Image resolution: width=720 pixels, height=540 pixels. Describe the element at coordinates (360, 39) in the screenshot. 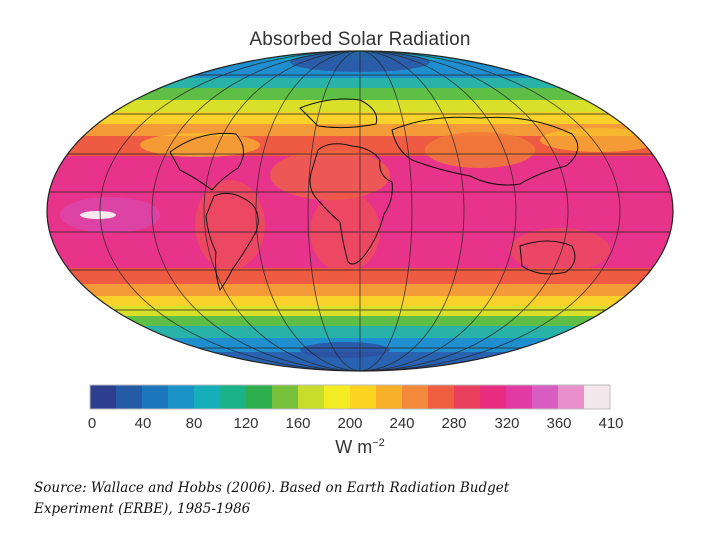

I see `map-title: Absorbed Solar Radiation` at that location.